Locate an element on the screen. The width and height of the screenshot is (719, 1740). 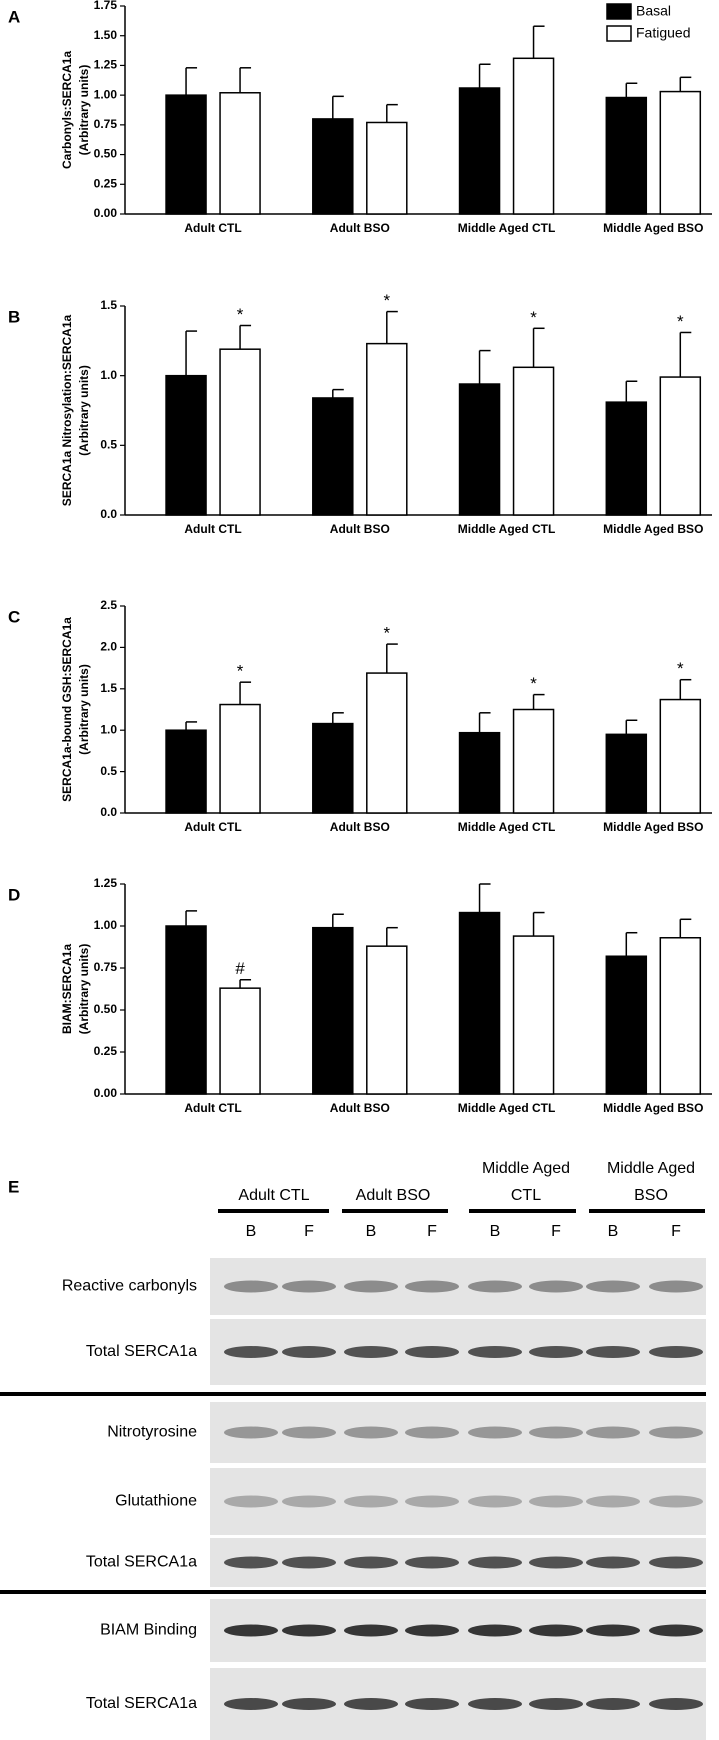
group-label: Adult CTL is located at coordinates (273, 1195).